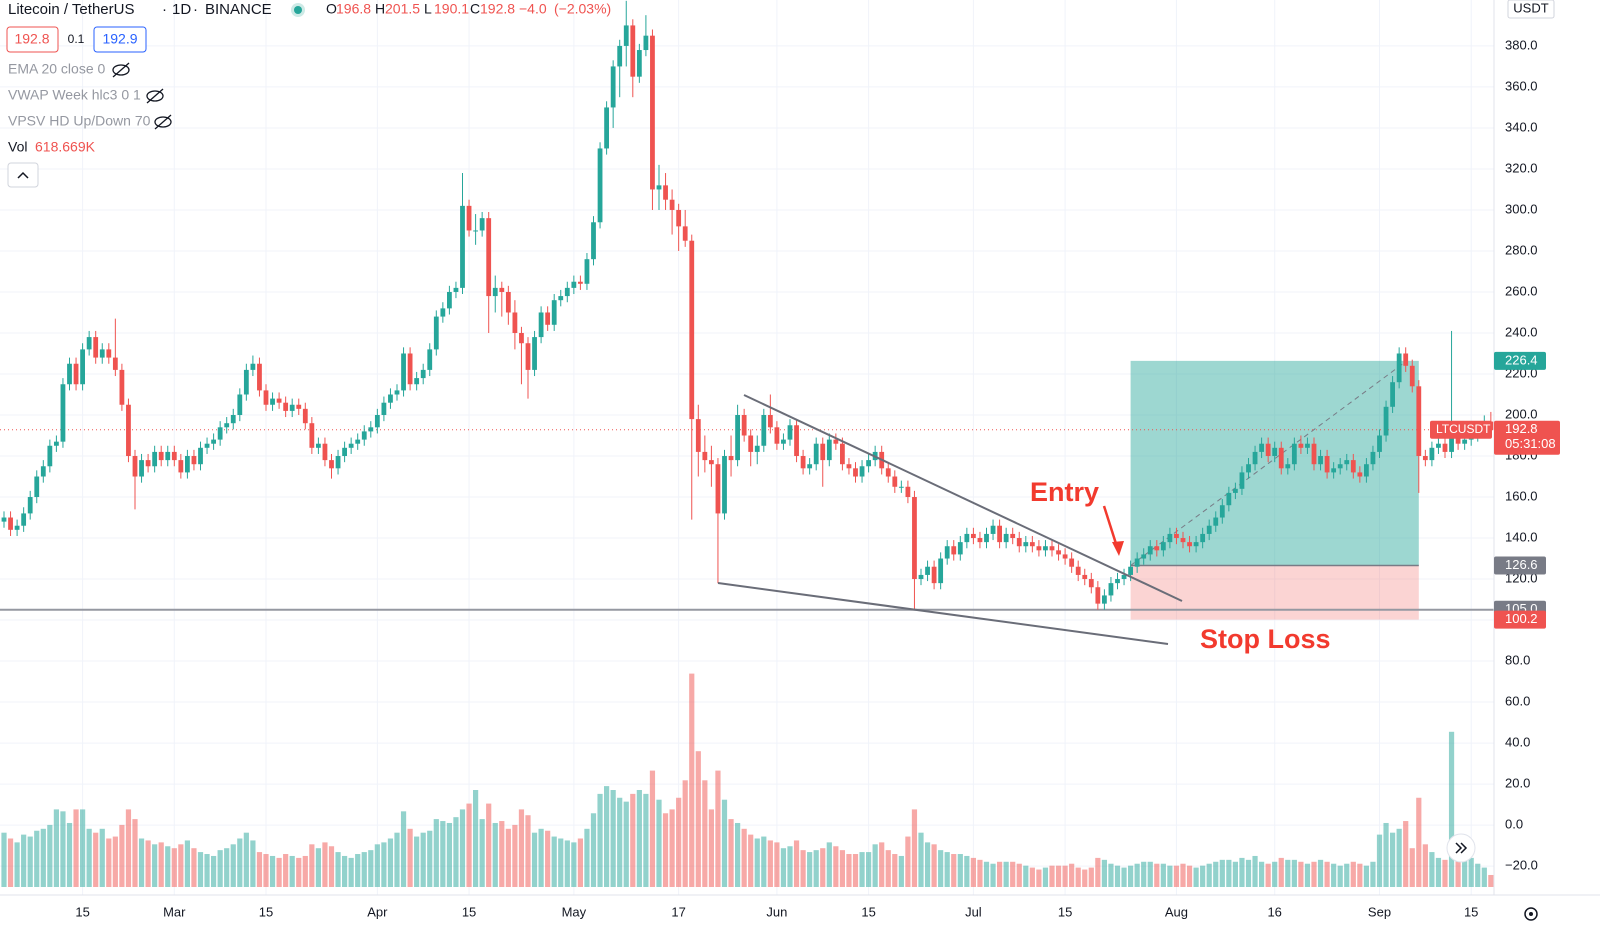 The width and height of the screenshot is (1600, 942). Describe the element at coordinates (181, 9) in the screenshot. I see `interval: 1D` at that location.